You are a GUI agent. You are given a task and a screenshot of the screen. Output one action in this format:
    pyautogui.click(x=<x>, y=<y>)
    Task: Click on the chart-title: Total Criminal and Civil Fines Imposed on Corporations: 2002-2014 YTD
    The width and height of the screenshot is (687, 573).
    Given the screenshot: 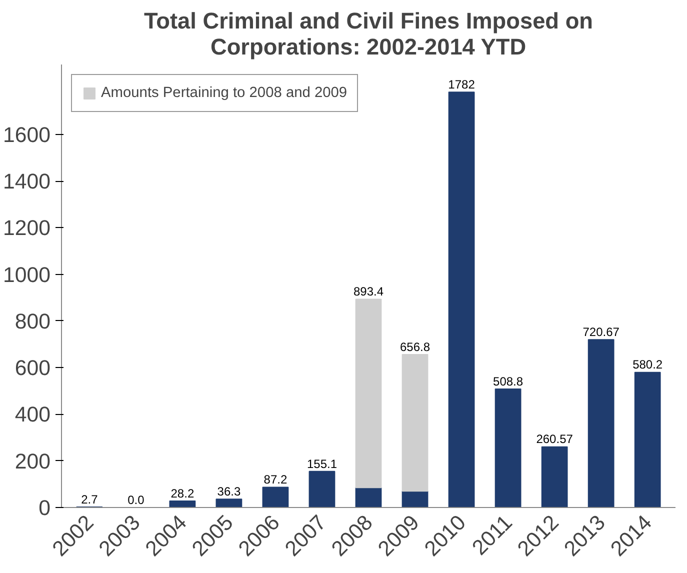 What is the action you would take?
    pyautogui.click(x=369, y=34)
    